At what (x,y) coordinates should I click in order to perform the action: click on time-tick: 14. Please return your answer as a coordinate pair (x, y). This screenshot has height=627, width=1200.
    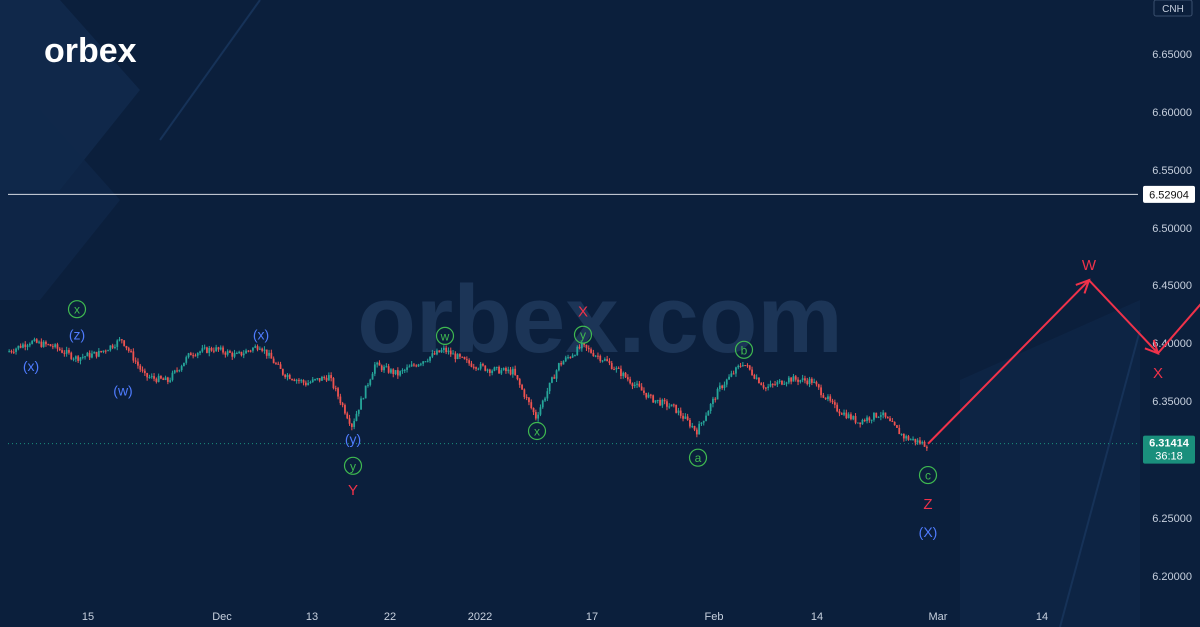
    Looking at the image, I should click on (1042, 617).